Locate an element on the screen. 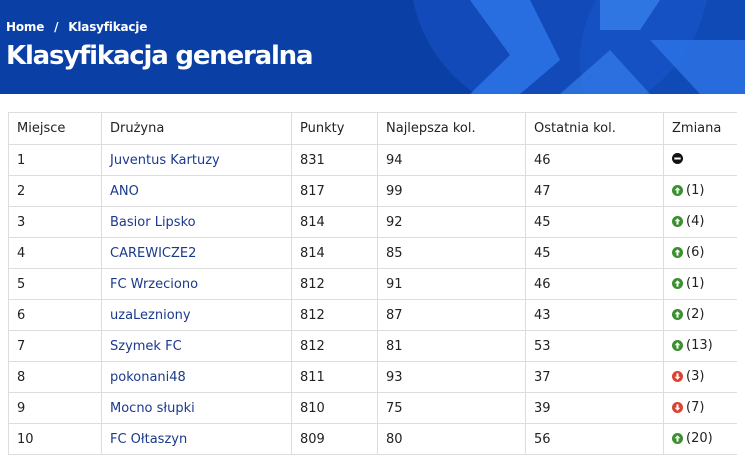 This screenshot has width=745, height=457. change-value: (13) is located at coordinates (699, 345).